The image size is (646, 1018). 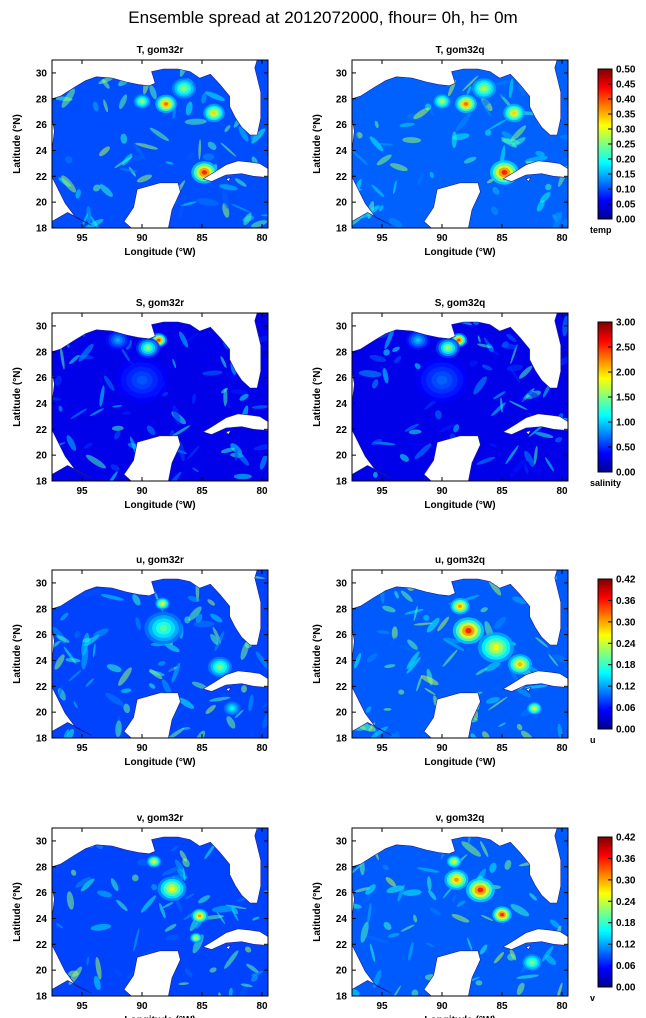 What do you see at coordinates (17, 144) in the screenshot?
I see `y-axis-label: Latitude (°N)` at bounding box center [17, 144].